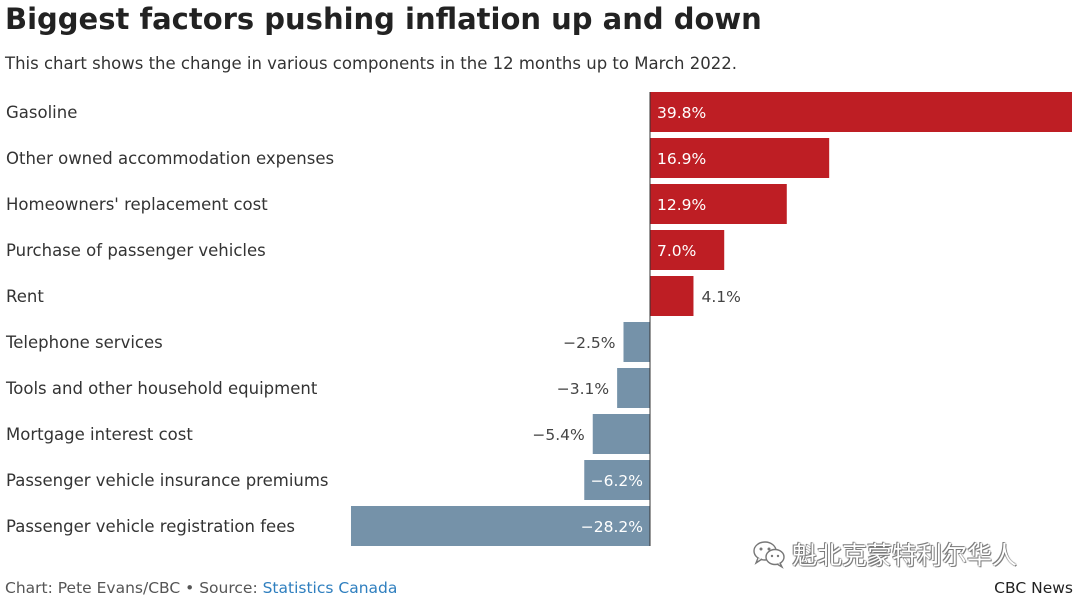 This screenshot has width=1080, height=601. What do you see at coordinates (589, 343) in the screenshot?
I see `value-label: −2.5%` at bounding box center [589, 343].